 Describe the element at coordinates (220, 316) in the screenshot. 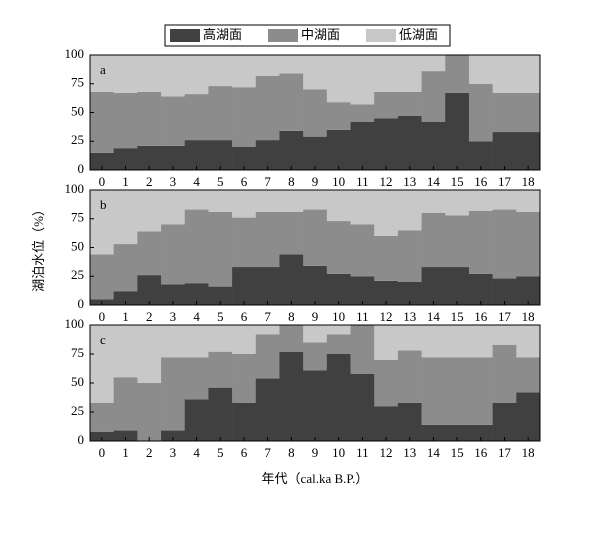

I see `x-tick-label: 5` at that location.